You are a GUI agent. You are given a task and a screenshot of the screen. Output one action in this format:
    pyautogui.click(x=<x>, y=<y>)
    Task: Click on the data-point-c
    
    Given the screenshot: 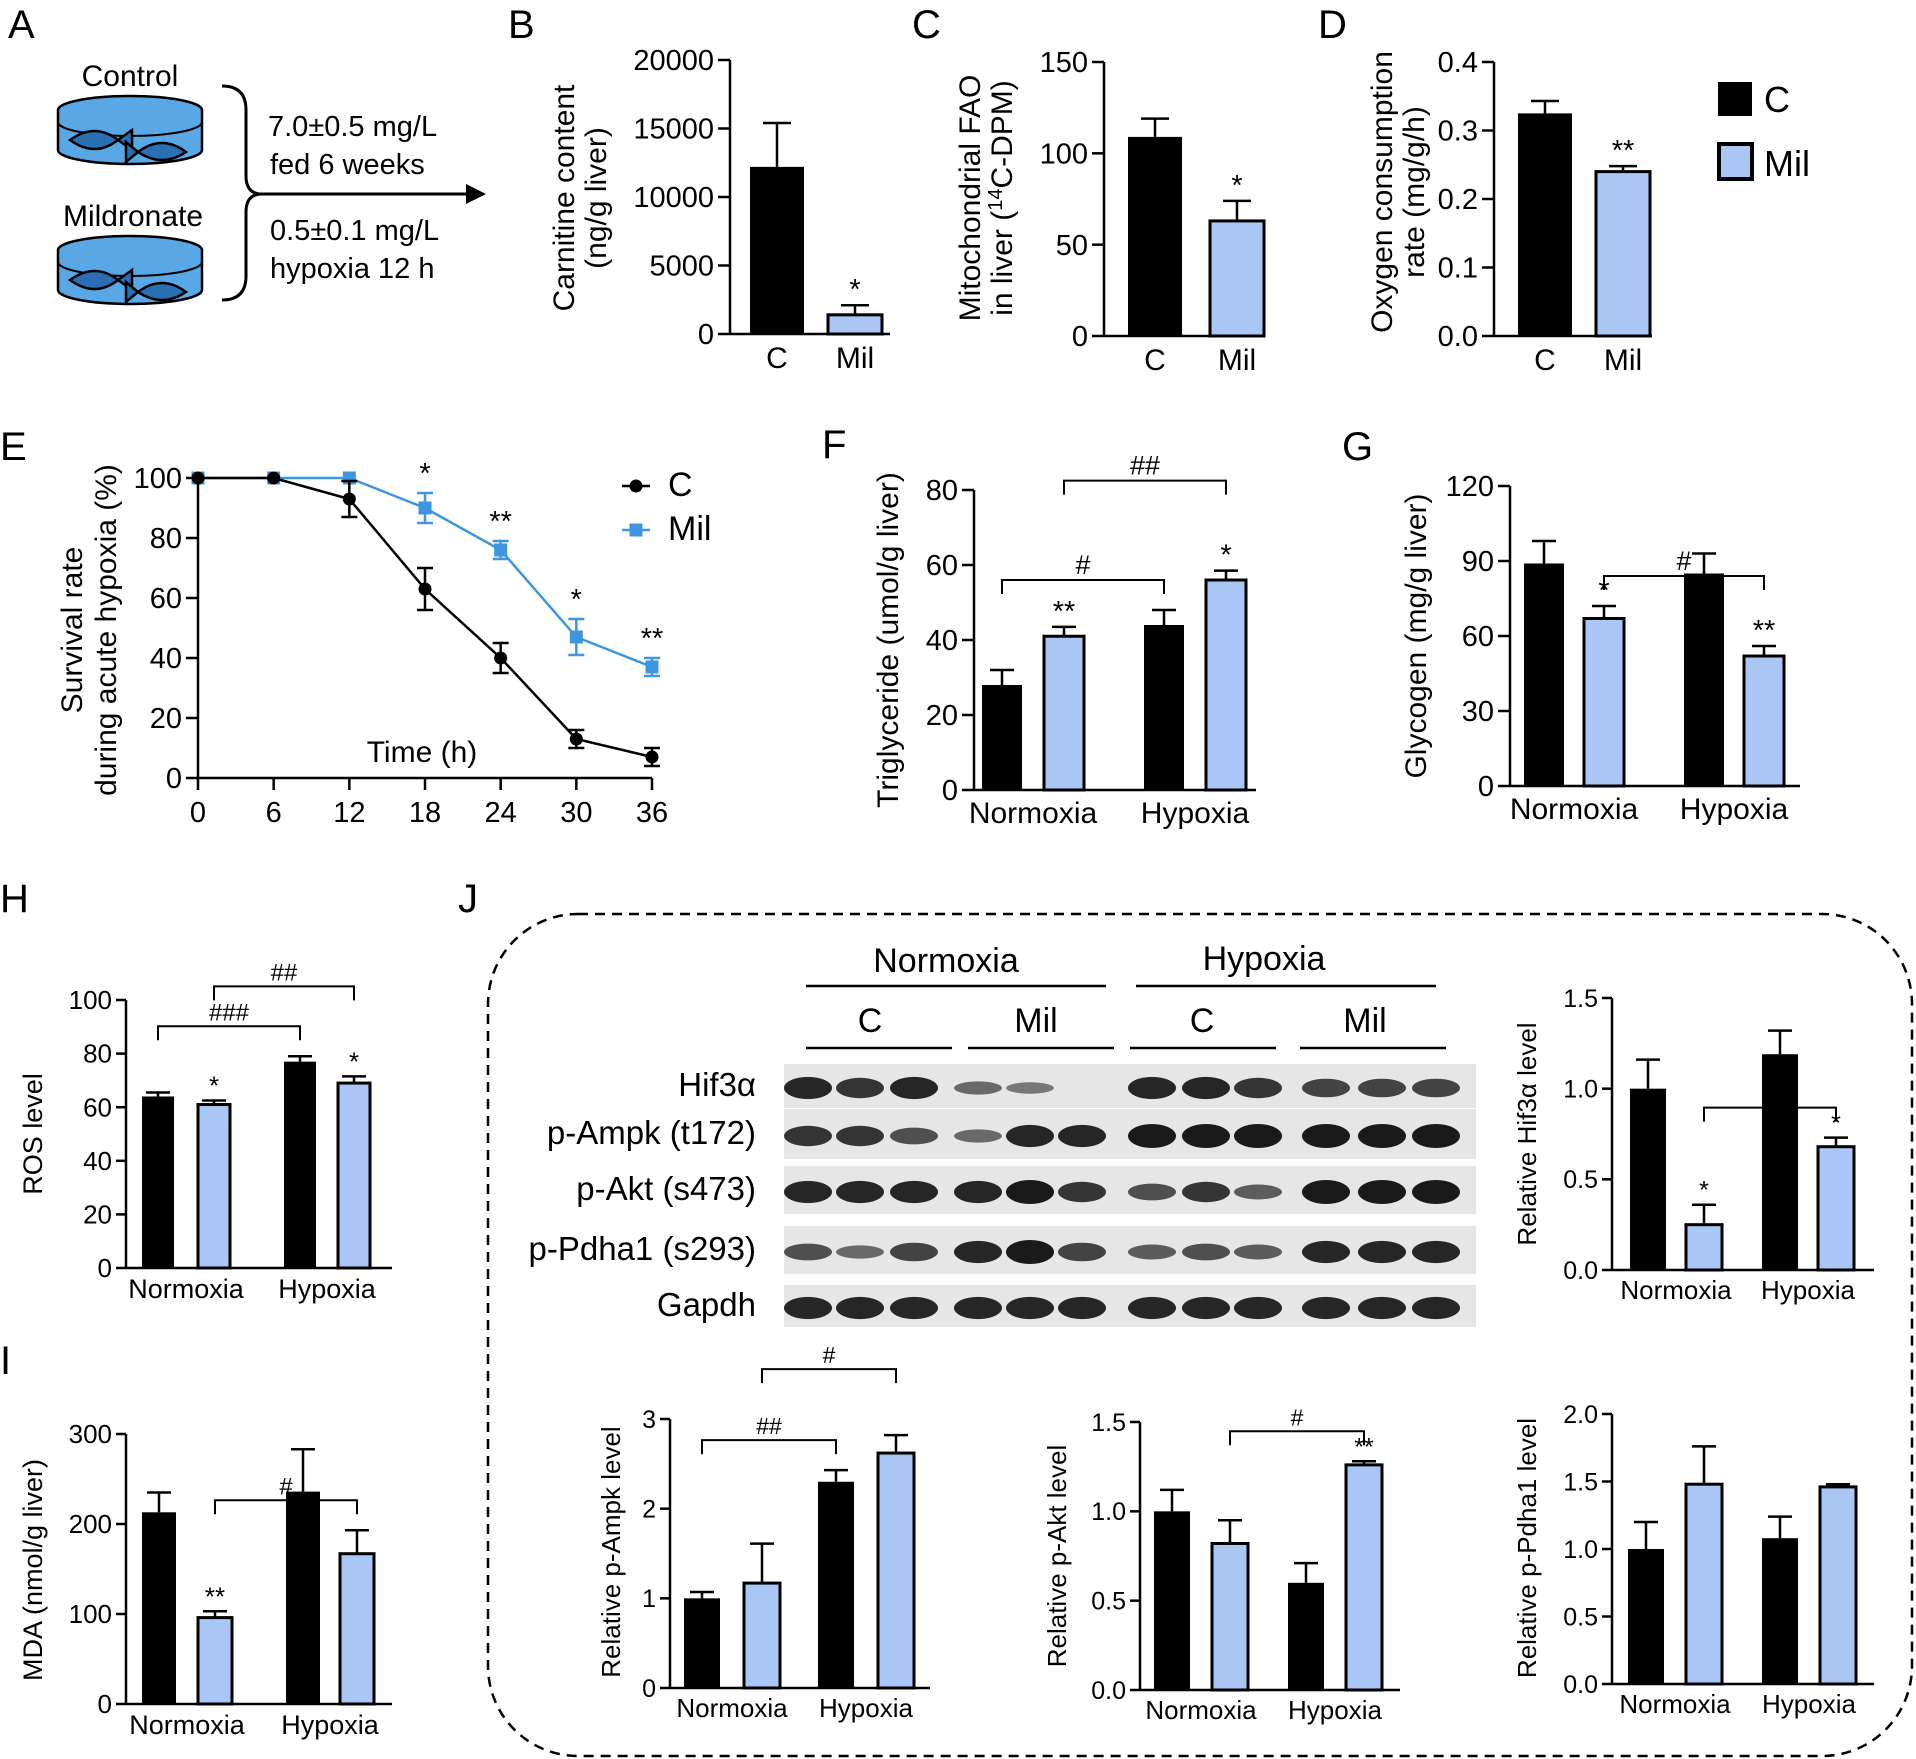 What is the action you would take?
    pyautogui.click(x=349, y=499)
    